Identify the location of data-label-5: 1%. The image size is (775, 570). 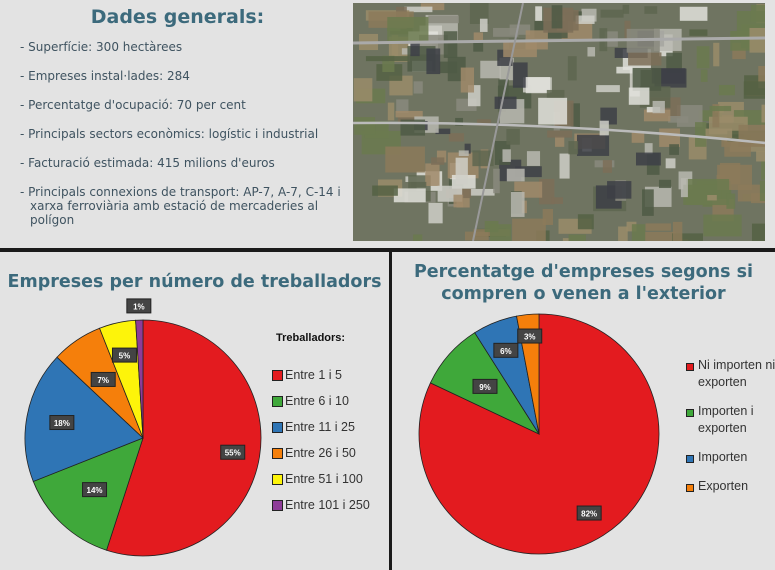
(139, 306).